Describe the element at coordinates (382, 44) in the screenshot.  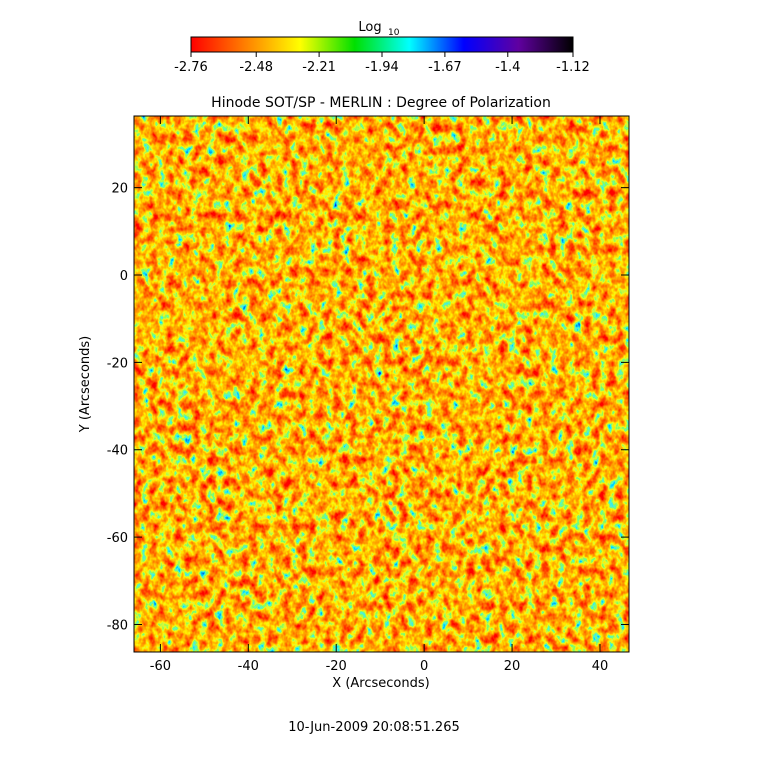
I see `colorbar` at that location.